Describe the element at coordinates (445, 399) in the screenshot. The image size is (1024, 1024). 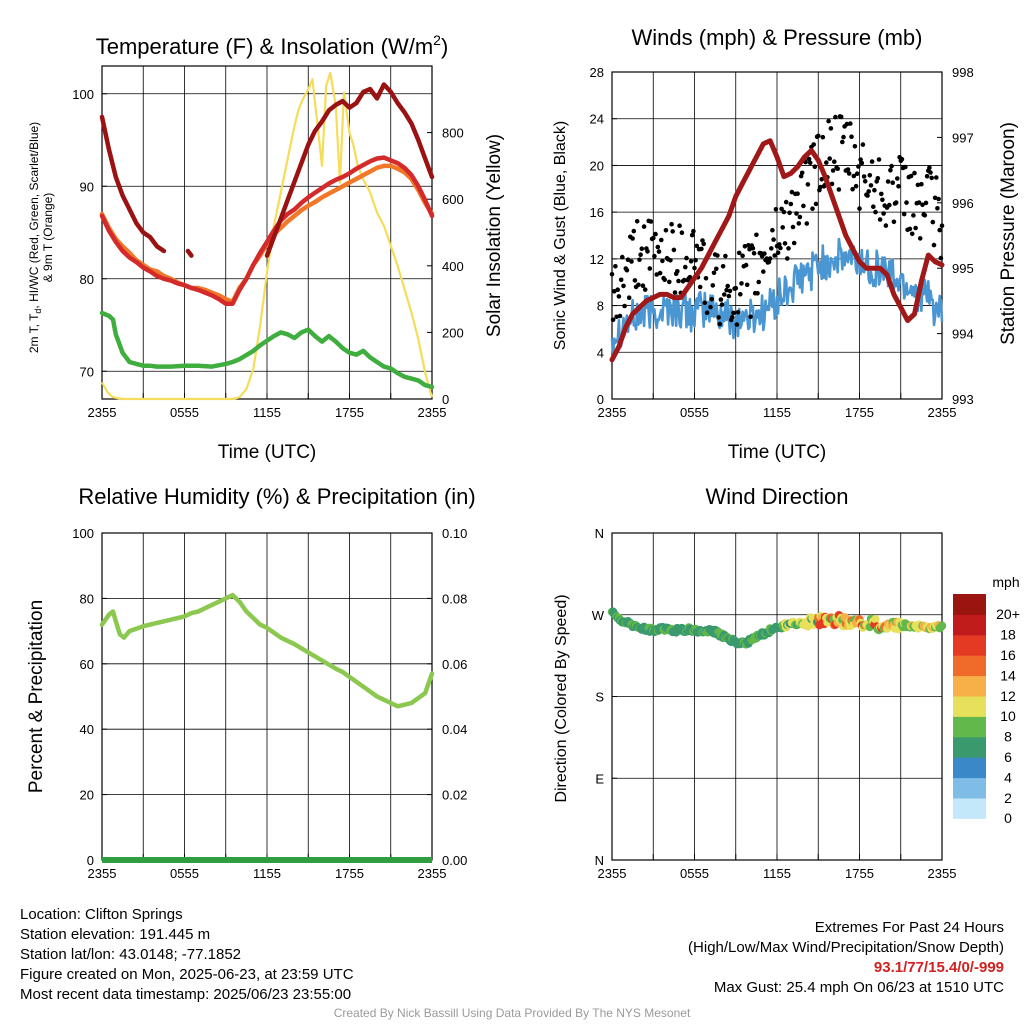
I see `temp-y2tick-0: 0` at that location.